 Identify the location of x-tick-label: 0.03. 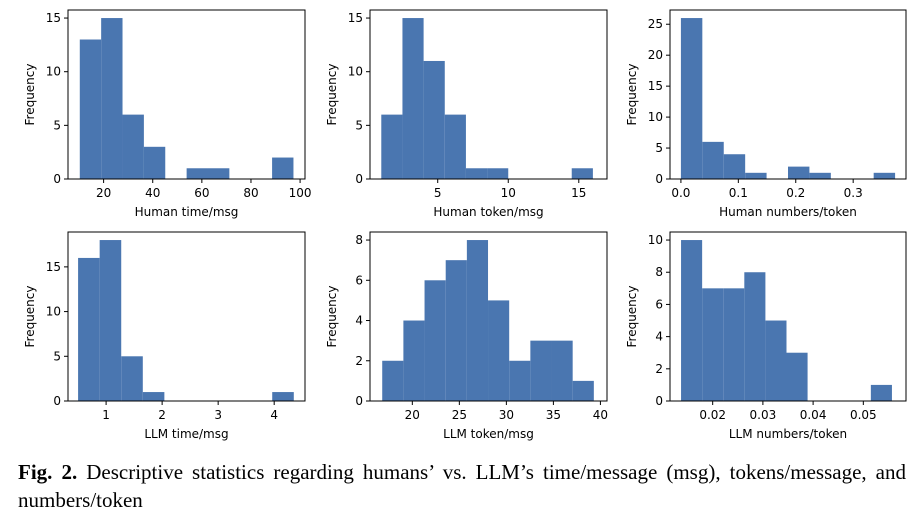
(763, 415).